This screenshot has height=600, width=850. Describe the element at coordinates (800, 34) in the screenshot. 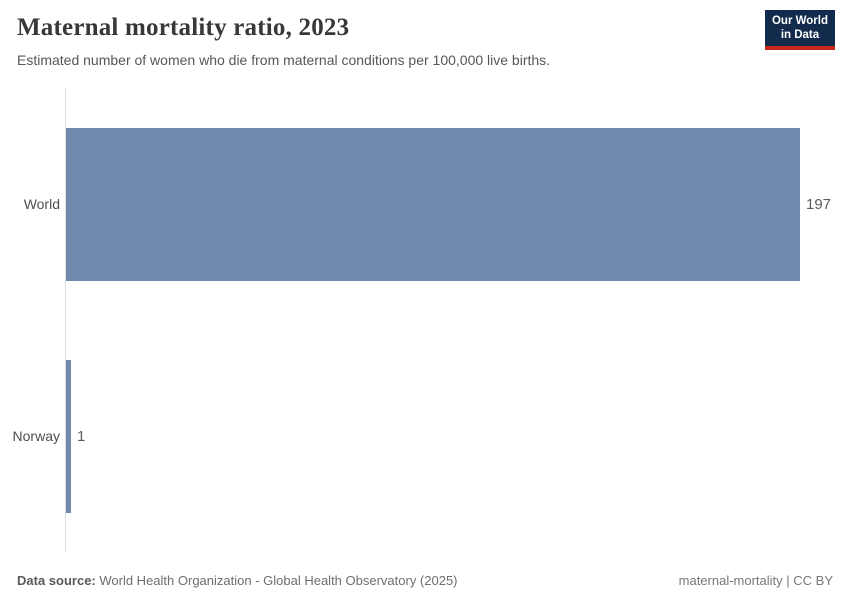

I see `owid-logo-line2: in Data` at that location.